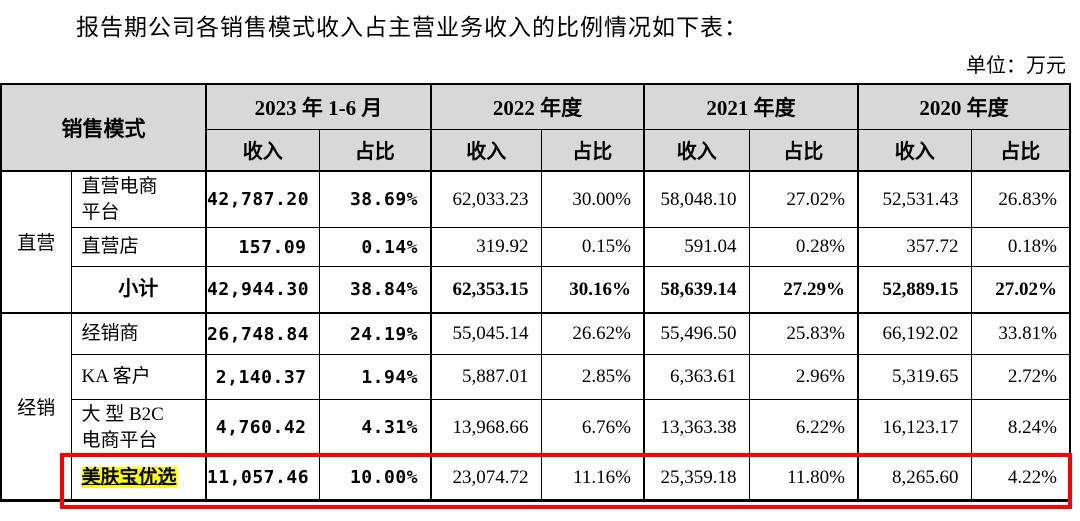 This screenshot has width=1080, height=521. I want to click on highlighted-text: 美肤宝优选, so click(129, 477).